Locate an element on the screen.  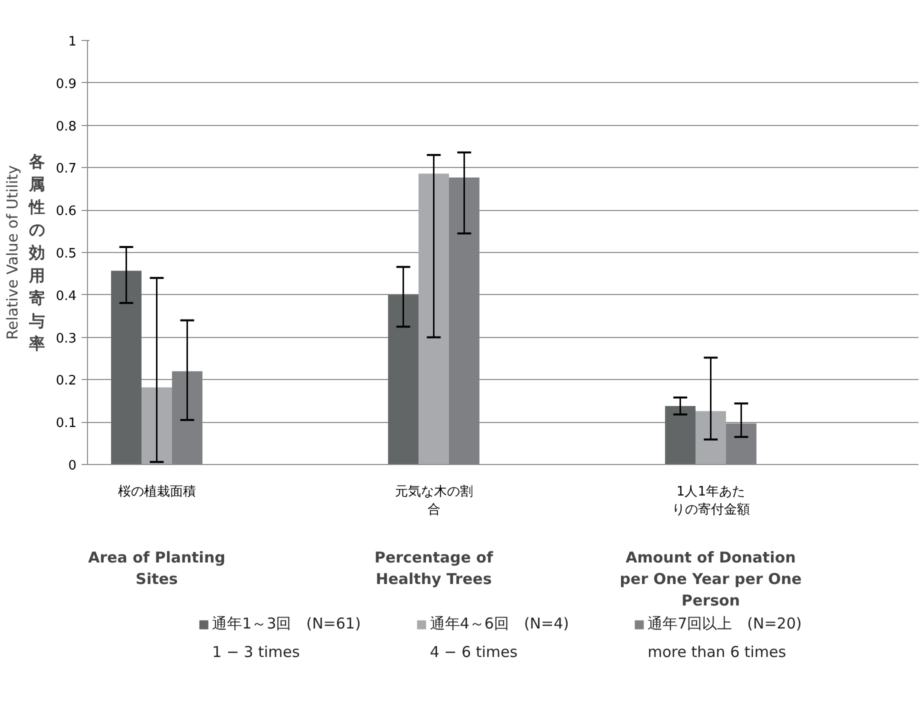
y-tick-label: 0 is located at coordinates (72, 466).